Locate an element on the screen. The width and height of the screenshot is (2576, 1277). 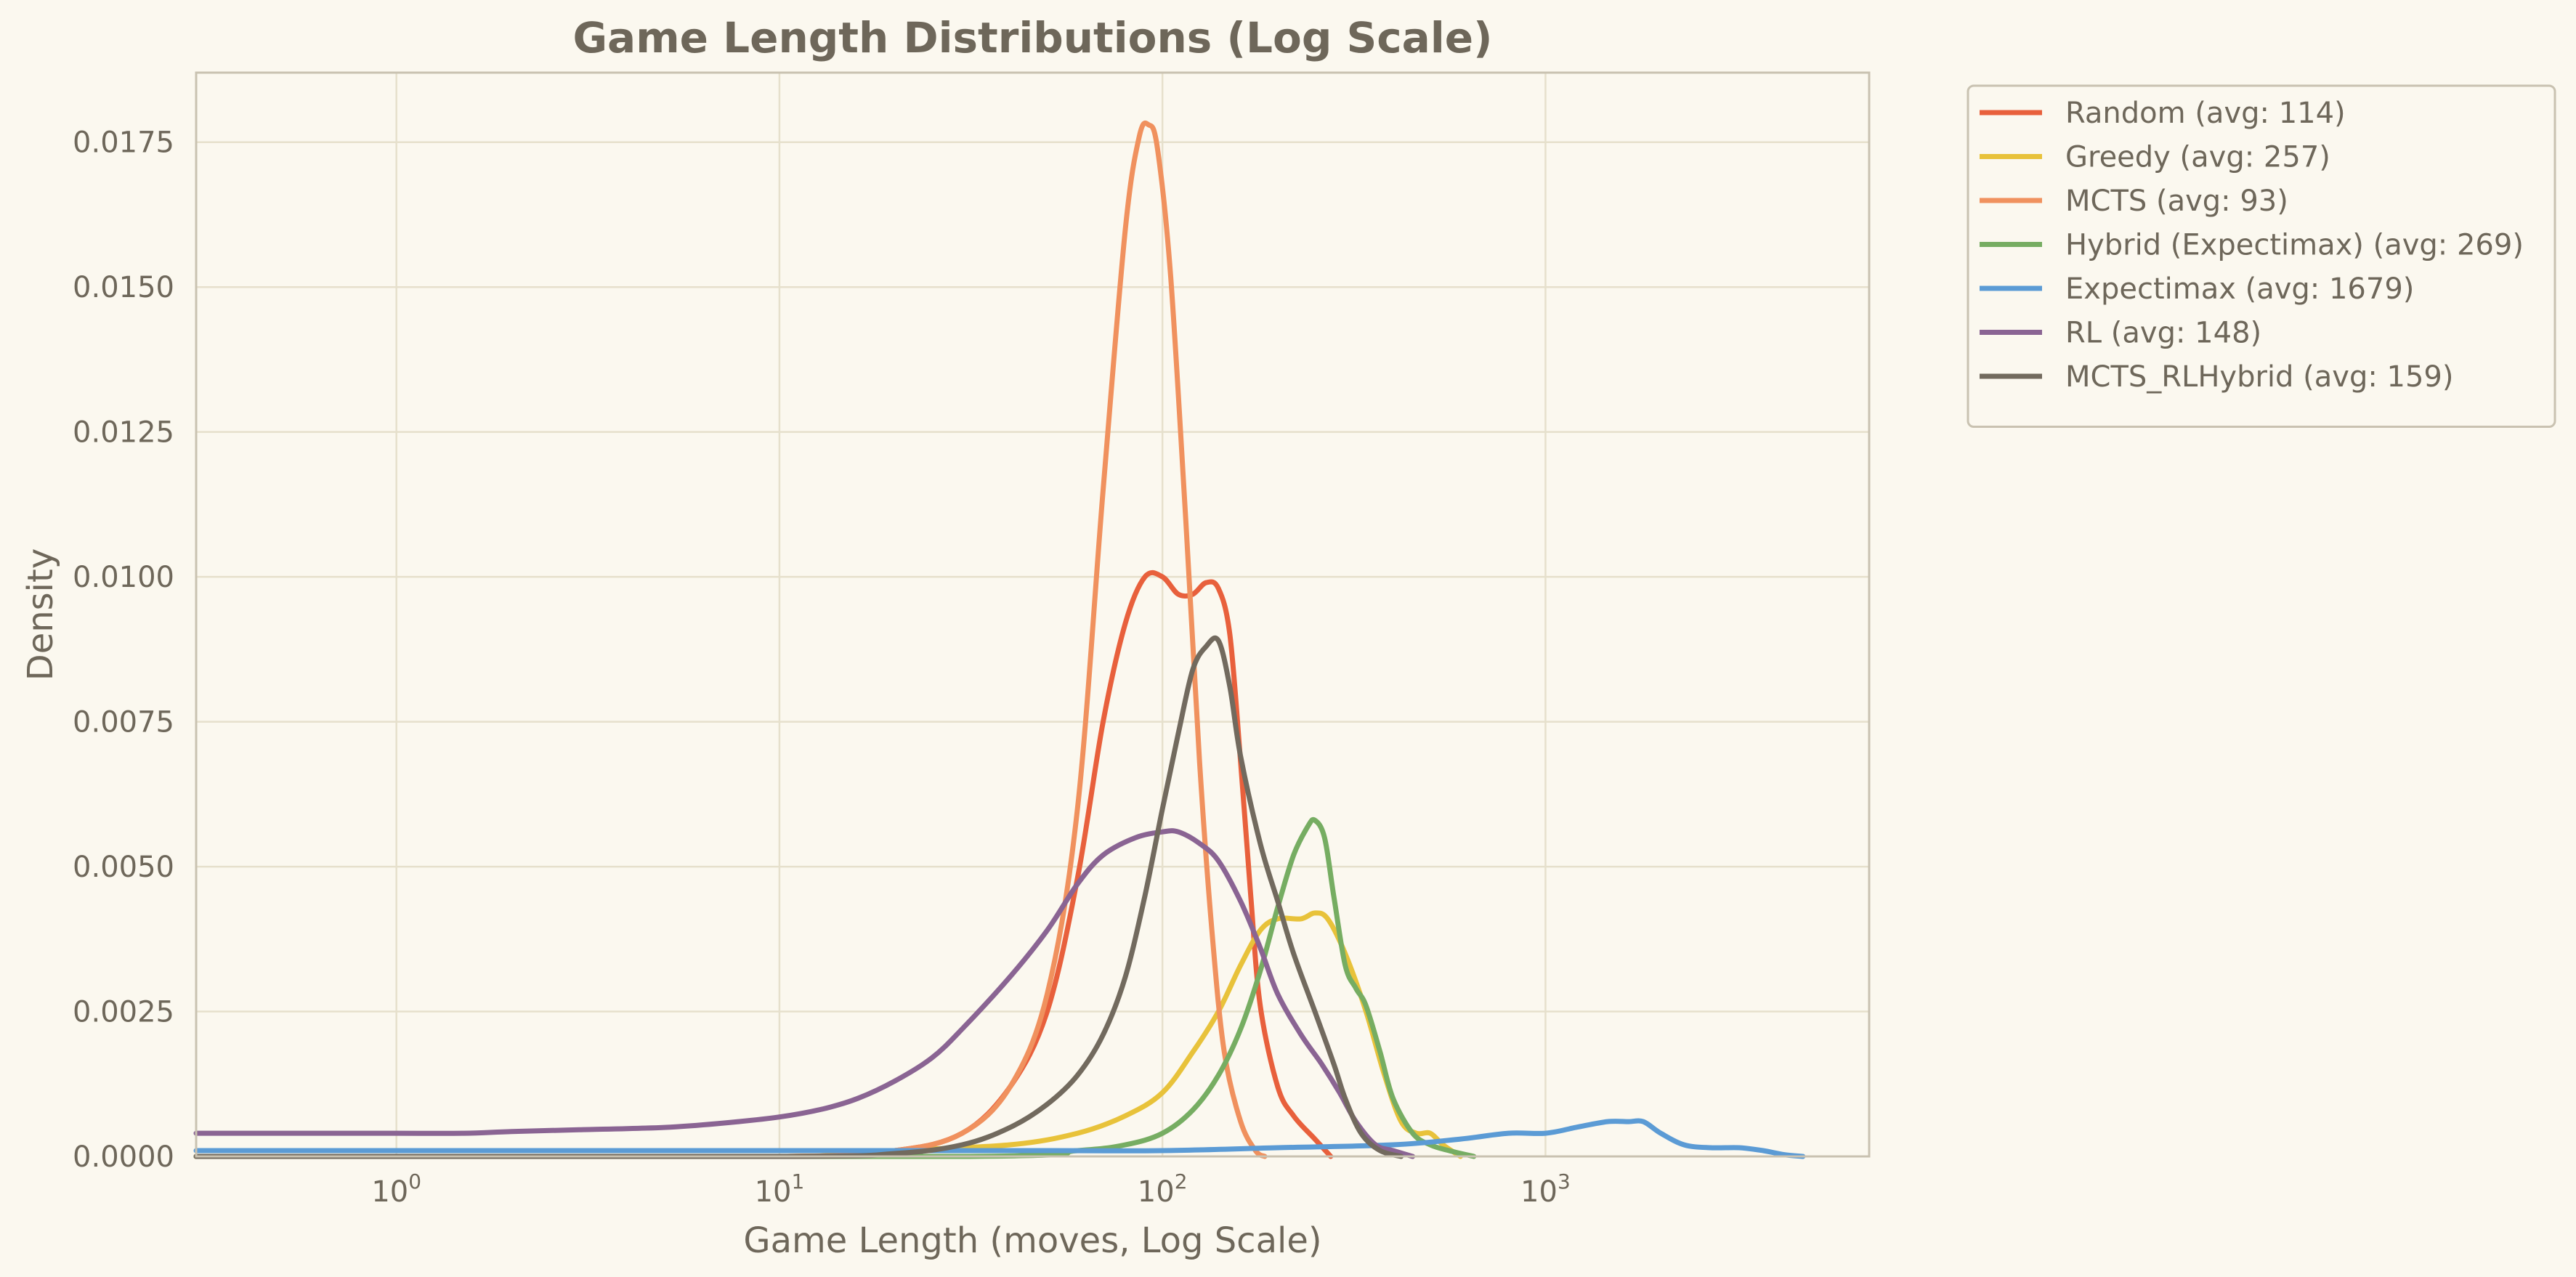
x-tick-label: 10¹ is located at coordinates (780, 1189).